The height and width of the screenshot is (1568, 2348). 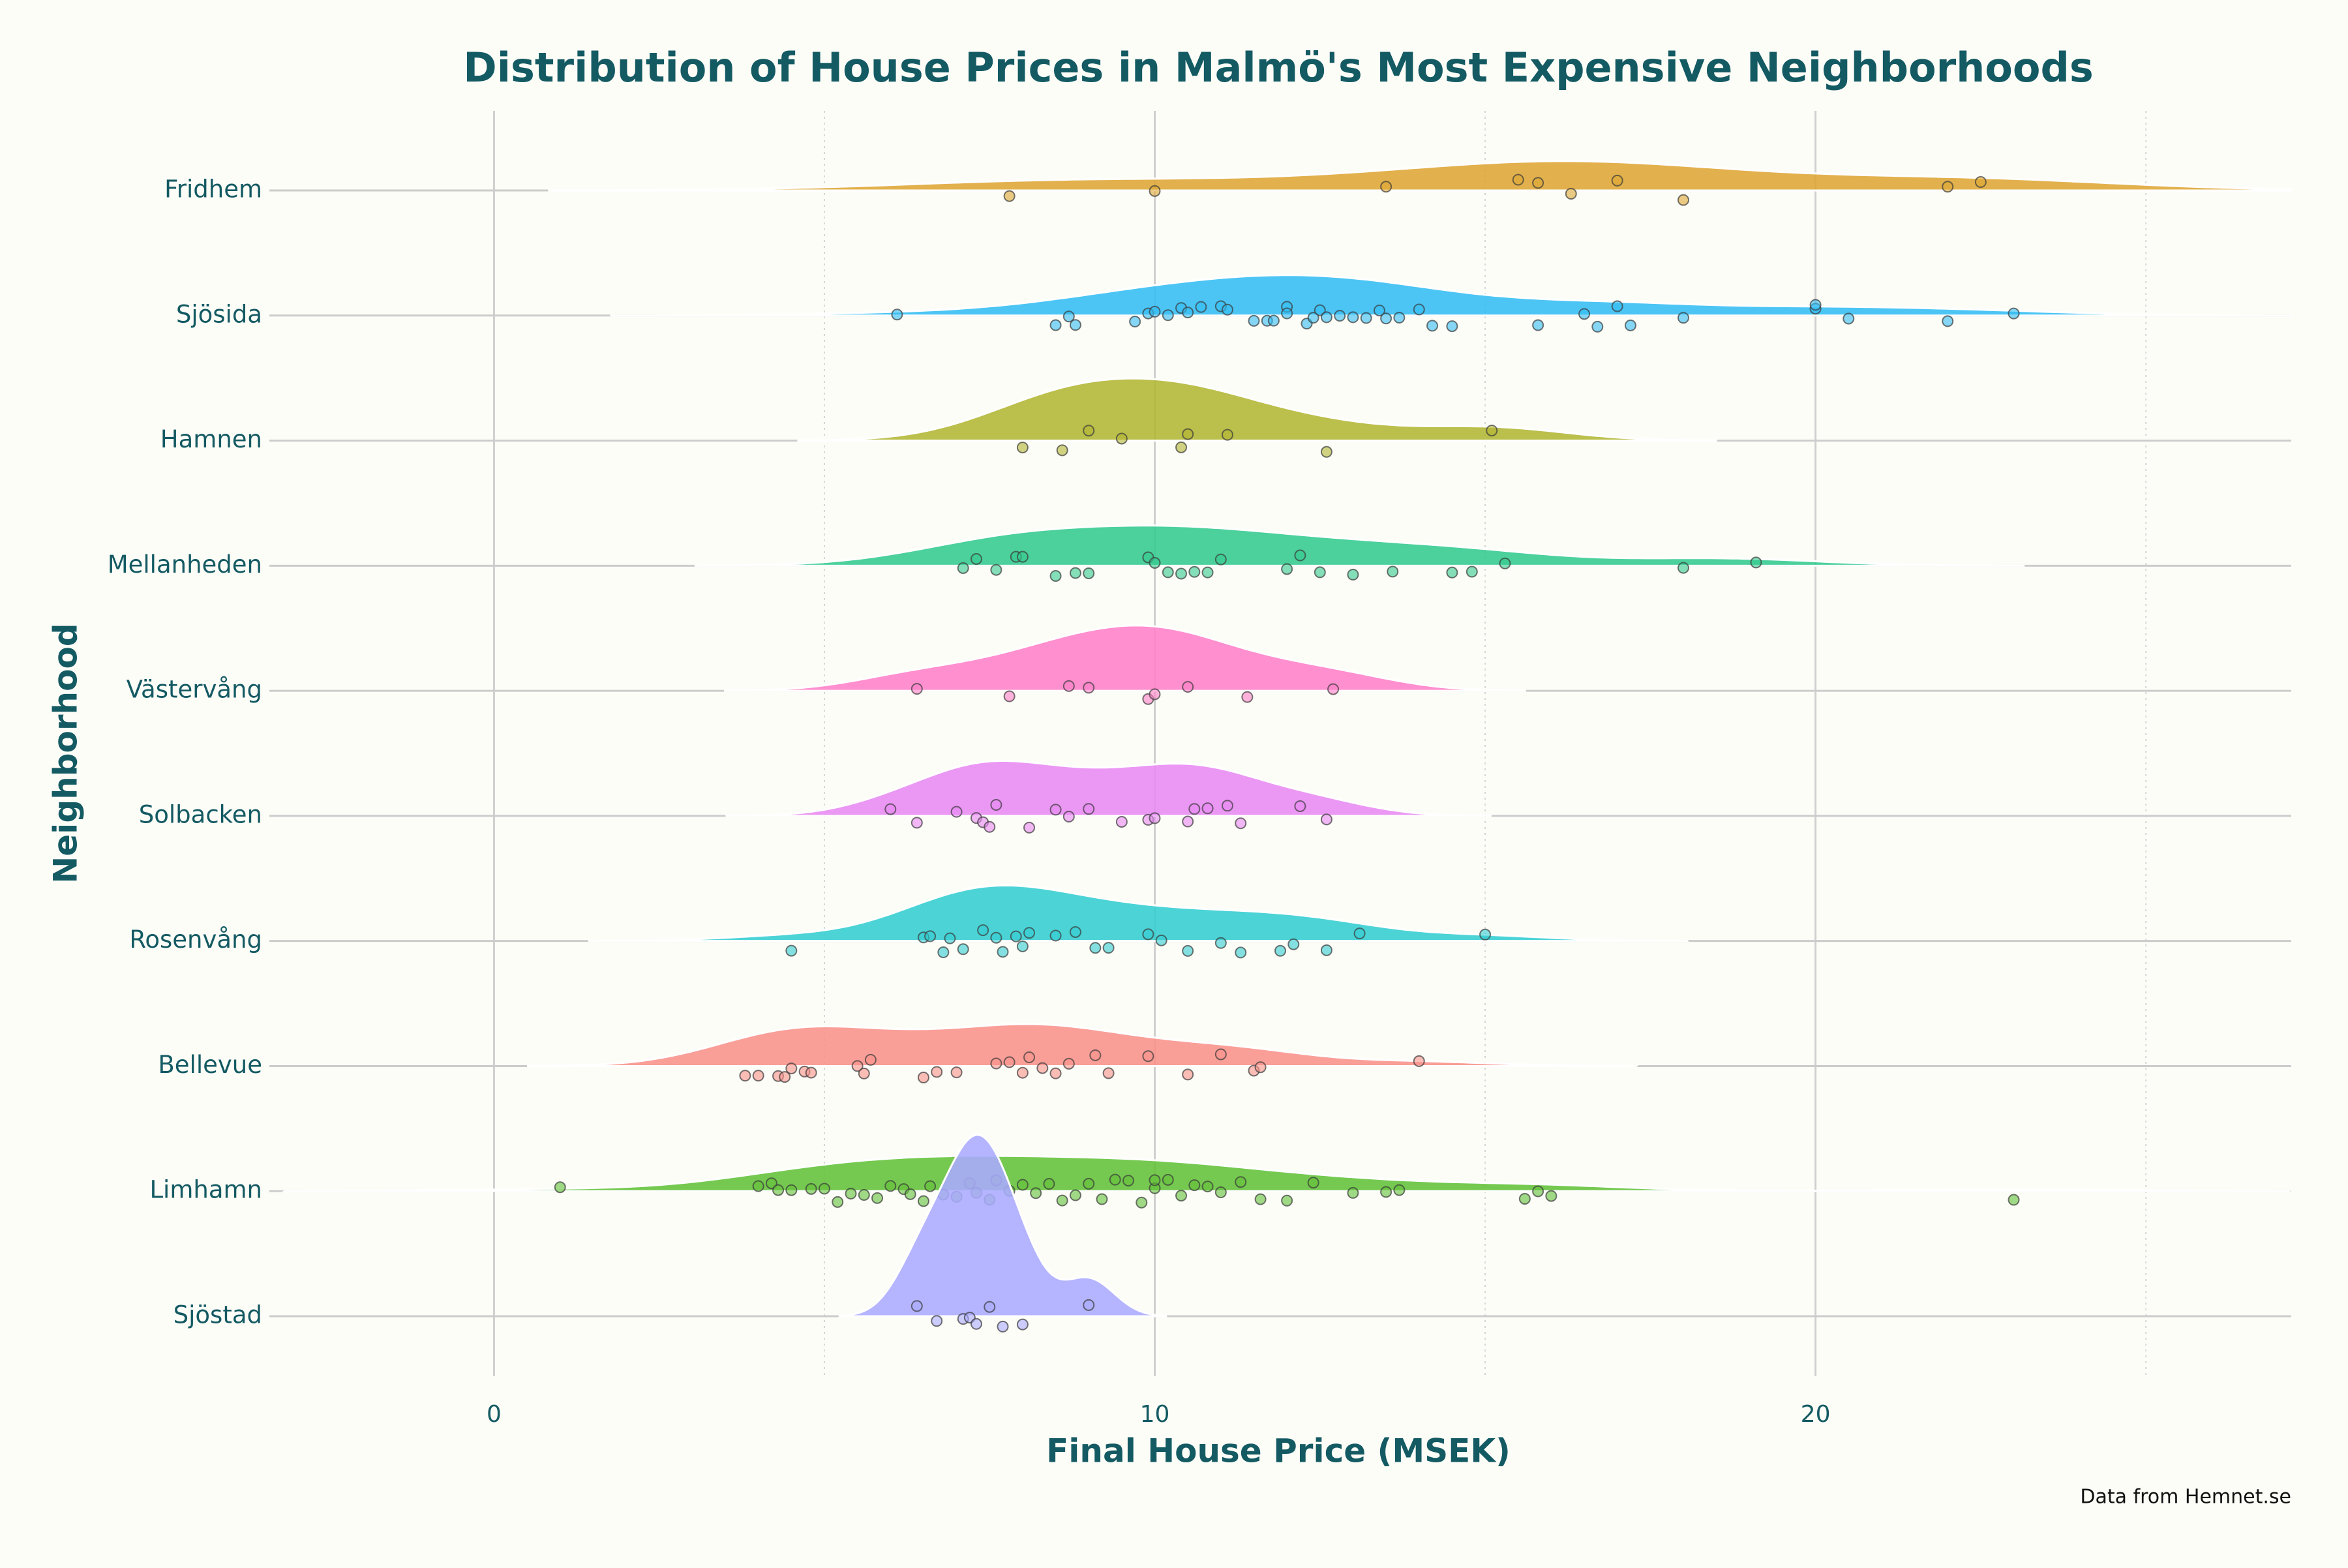 What do you see at coordinates (495, 1414) in the screenshot?
I see `x-tick-label: 0` at bounding box center [495, 1414].